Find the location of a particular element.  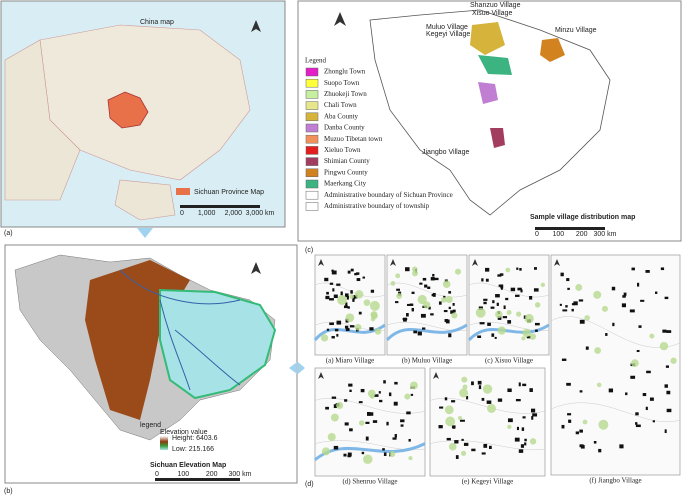

arrow is located at coordinates (145, 233).